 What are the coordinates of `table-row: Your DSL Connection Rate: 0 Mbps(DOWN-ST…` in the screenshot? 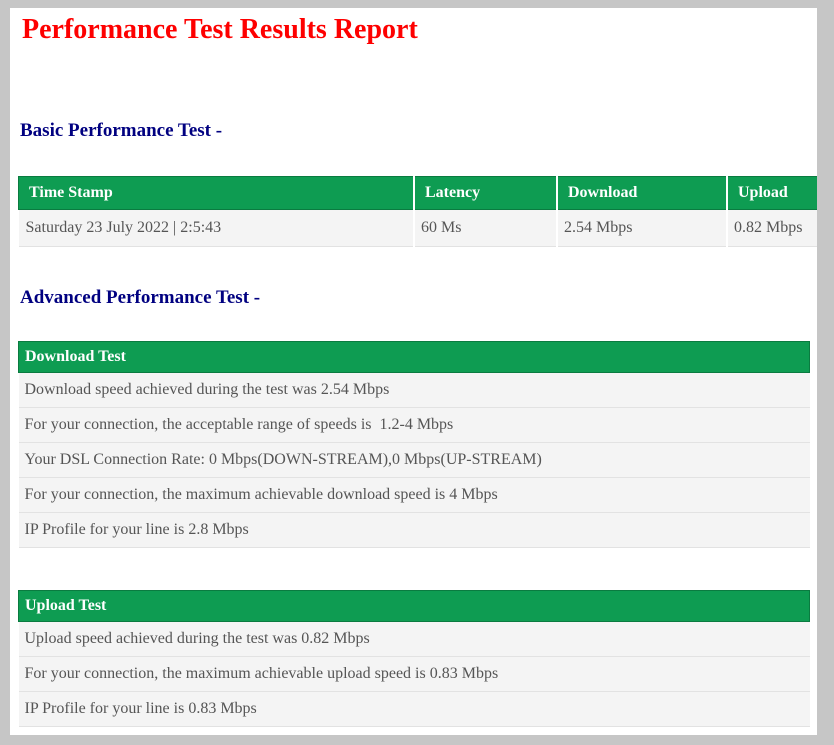 It's located at (414, 460).